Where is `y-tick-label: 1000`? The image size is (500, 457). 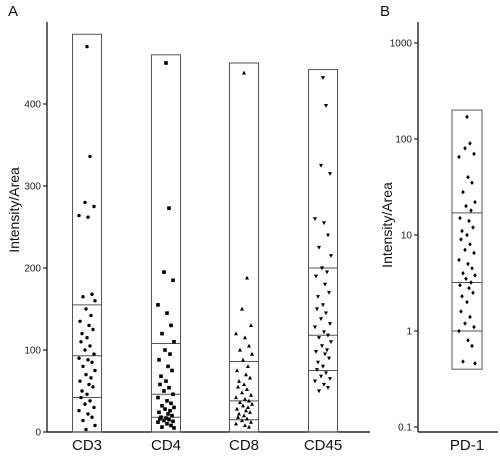 y-tick-label: 1000 is located at coordinates (401, 44).